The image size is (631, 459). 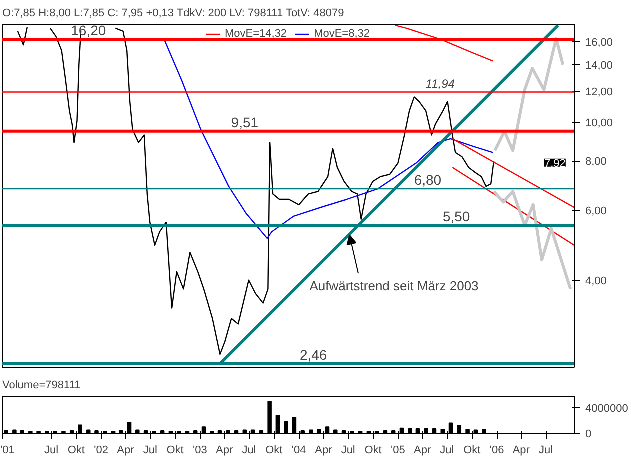 What do you see at coordinates (589, 434) in the screenshot?
I see `y-tick-label: 0` at bounding box center [589, 434].